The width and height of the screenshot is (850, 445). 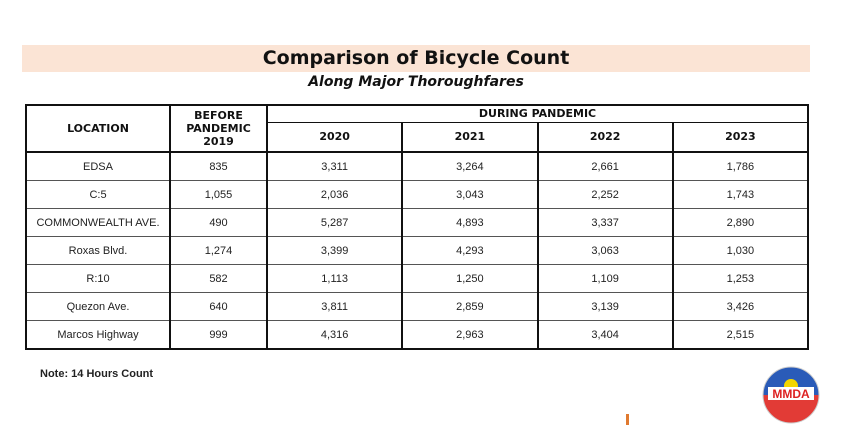 What do you see at coordinates (740, 222) in the screenshot?
I see `cell-year-value: 2,890` at bounding box center [740, 222].